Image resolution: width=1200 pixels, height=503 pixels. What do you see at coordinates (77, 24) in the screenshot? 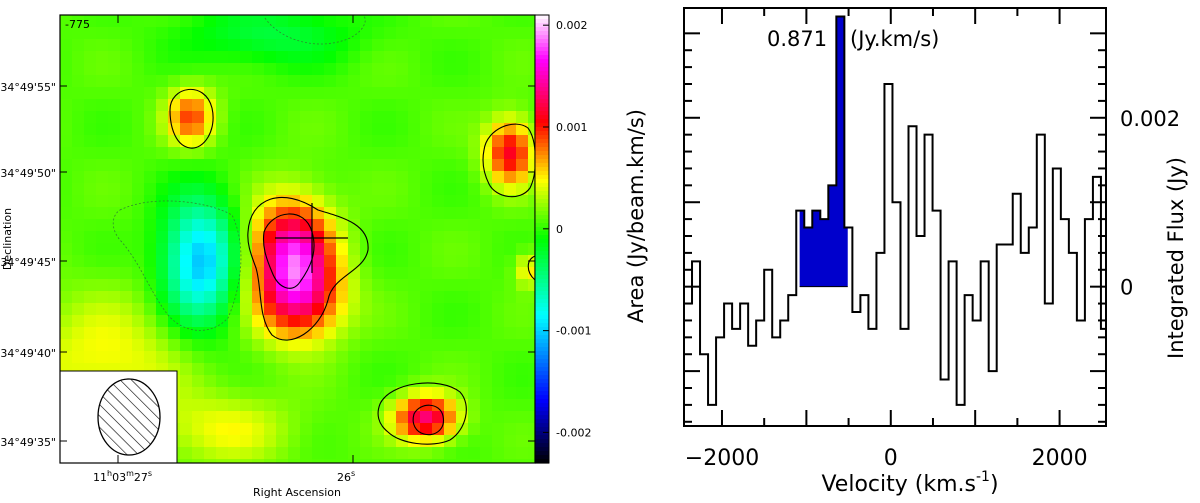
I see `map-corner-label: -775` at bounding box center [77, 24].